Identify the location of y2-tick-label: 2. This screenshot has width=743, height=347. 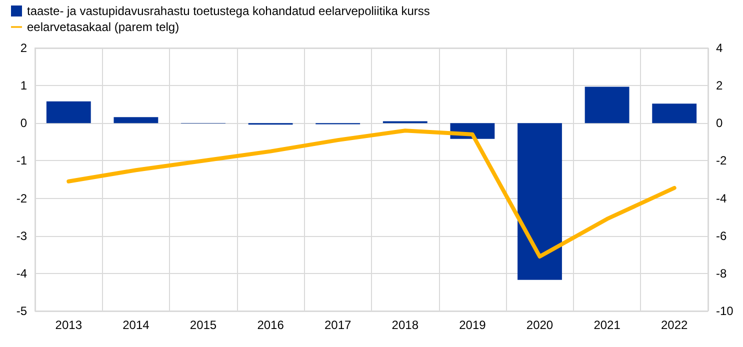
(719, 85).